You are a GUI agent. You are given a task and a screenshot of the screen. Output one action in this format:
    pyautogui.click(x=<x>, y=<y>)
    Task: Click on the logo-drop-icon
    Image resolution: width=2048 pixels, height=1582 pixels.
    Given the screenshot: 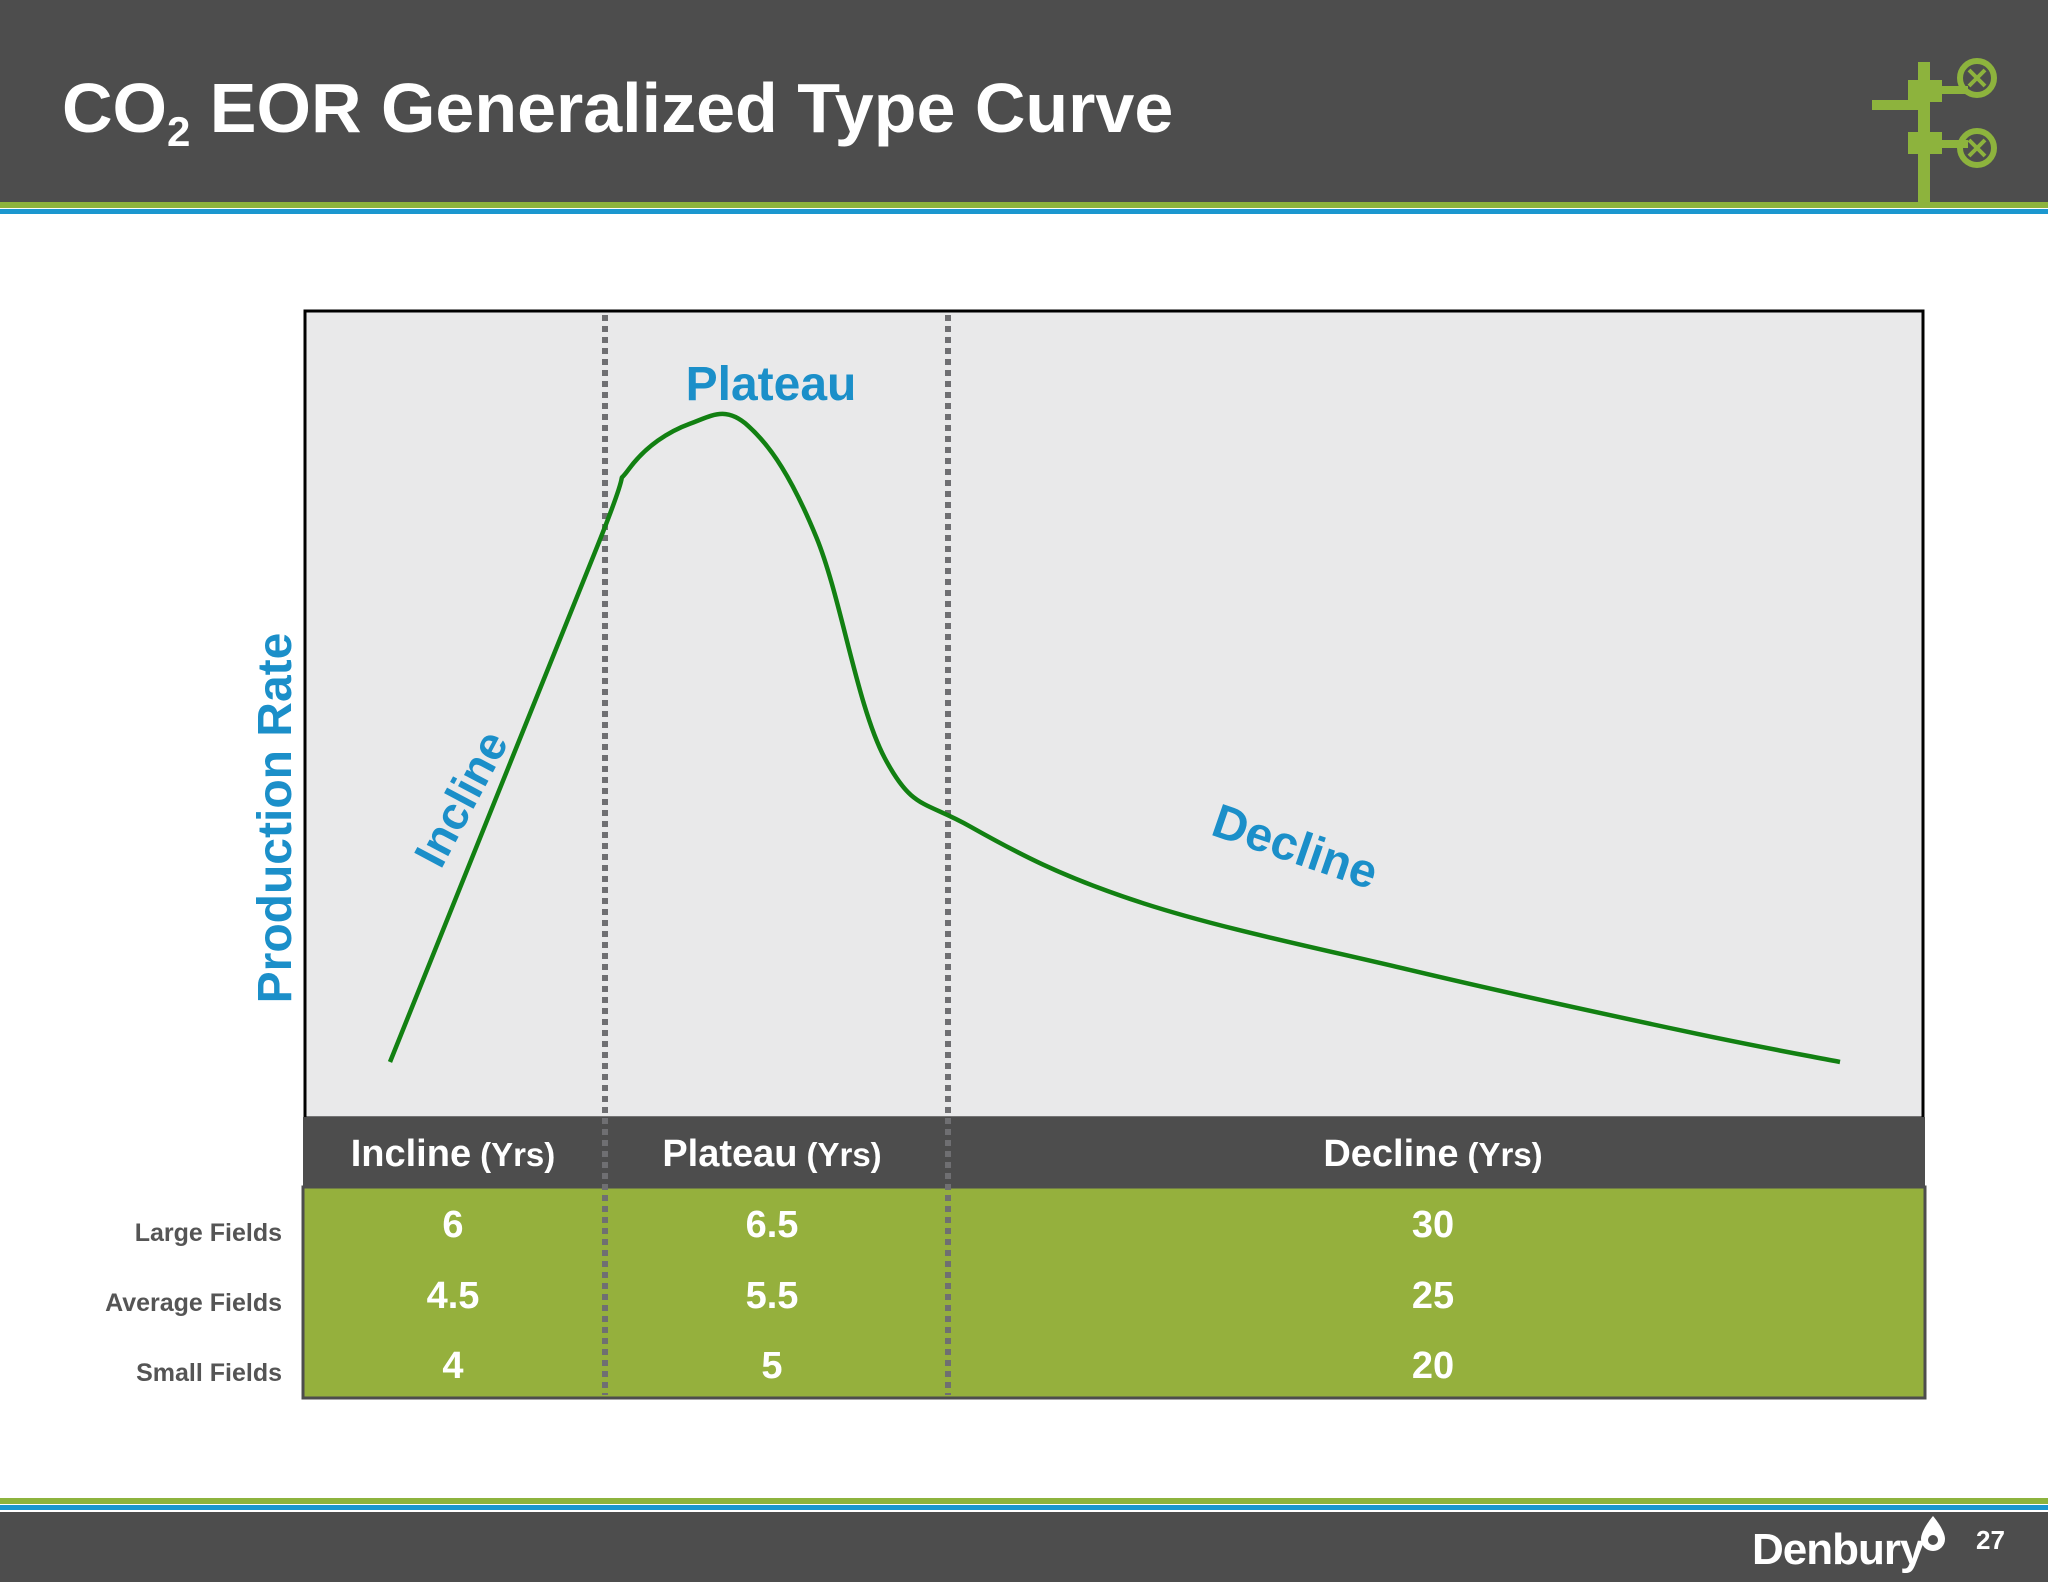 What is the action you would take?
    pyautogui.click(x=1933, y=1533)
    